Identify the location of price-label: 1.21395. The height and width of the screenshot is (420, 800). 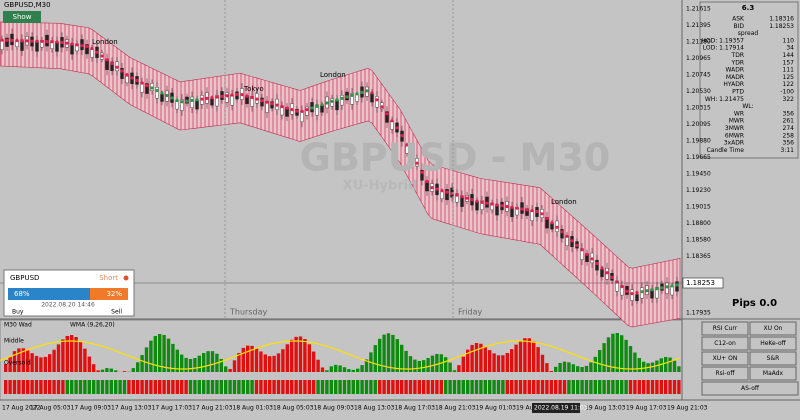
(698, 25).